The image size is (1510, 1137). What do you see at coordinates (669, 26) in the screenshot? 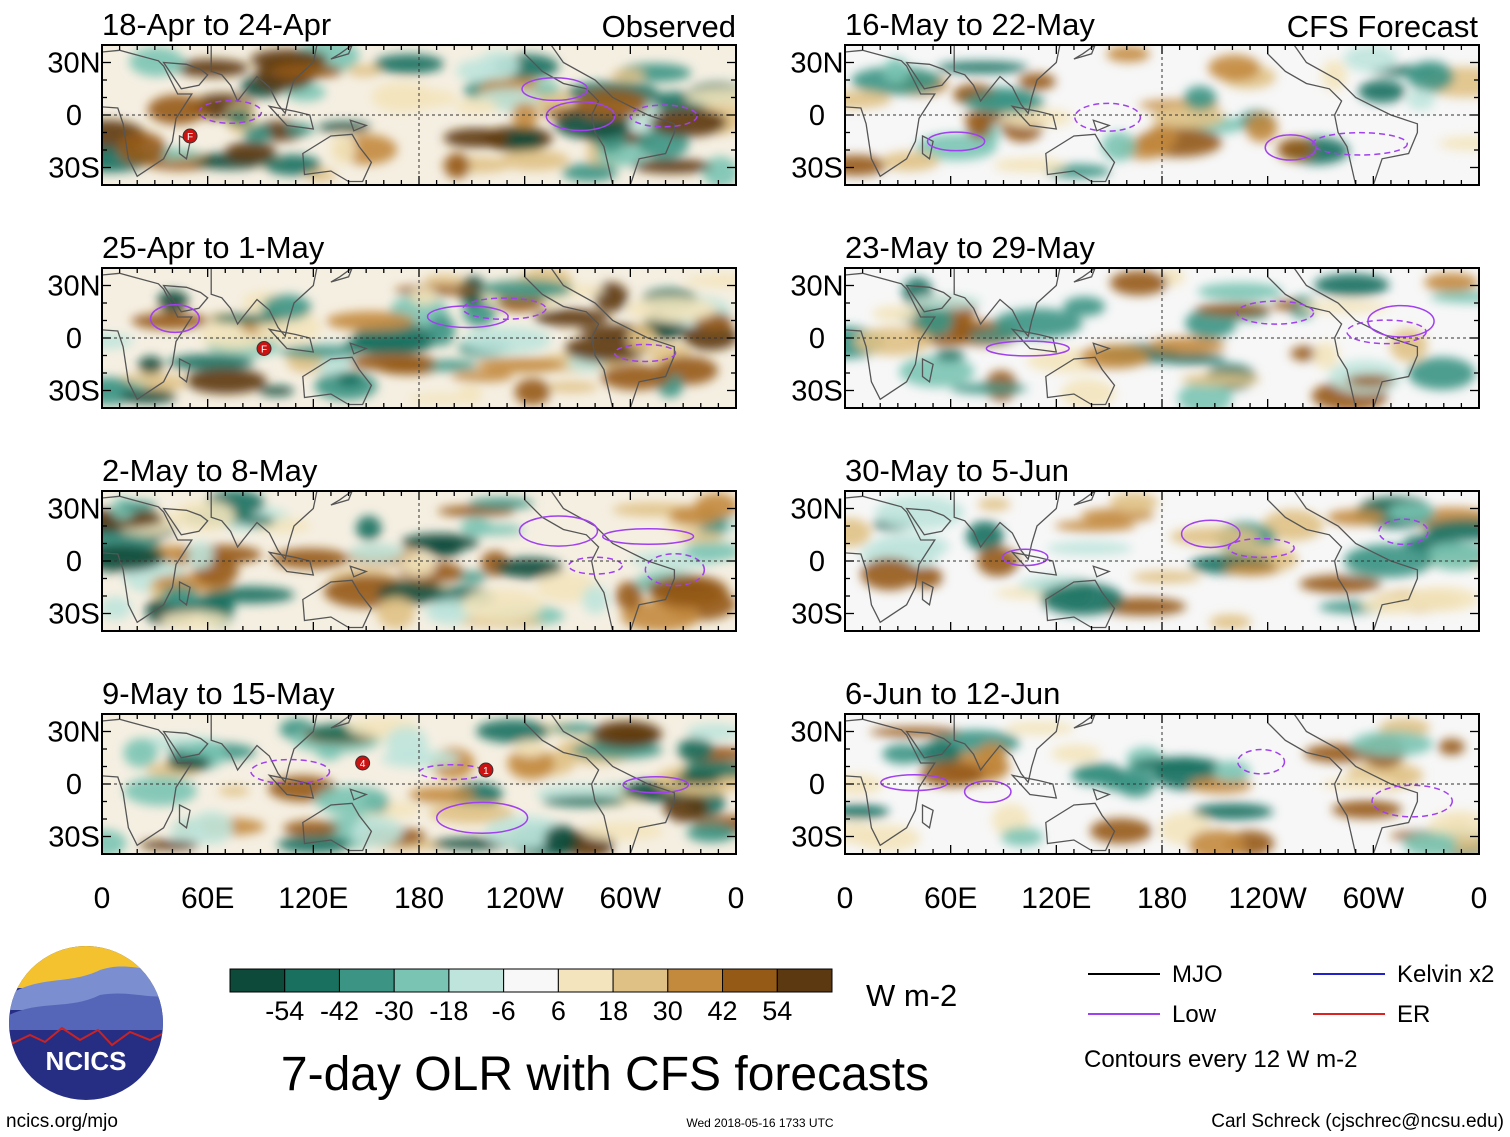
I see `observed-header: Observed` at bounding box center [669, 26].